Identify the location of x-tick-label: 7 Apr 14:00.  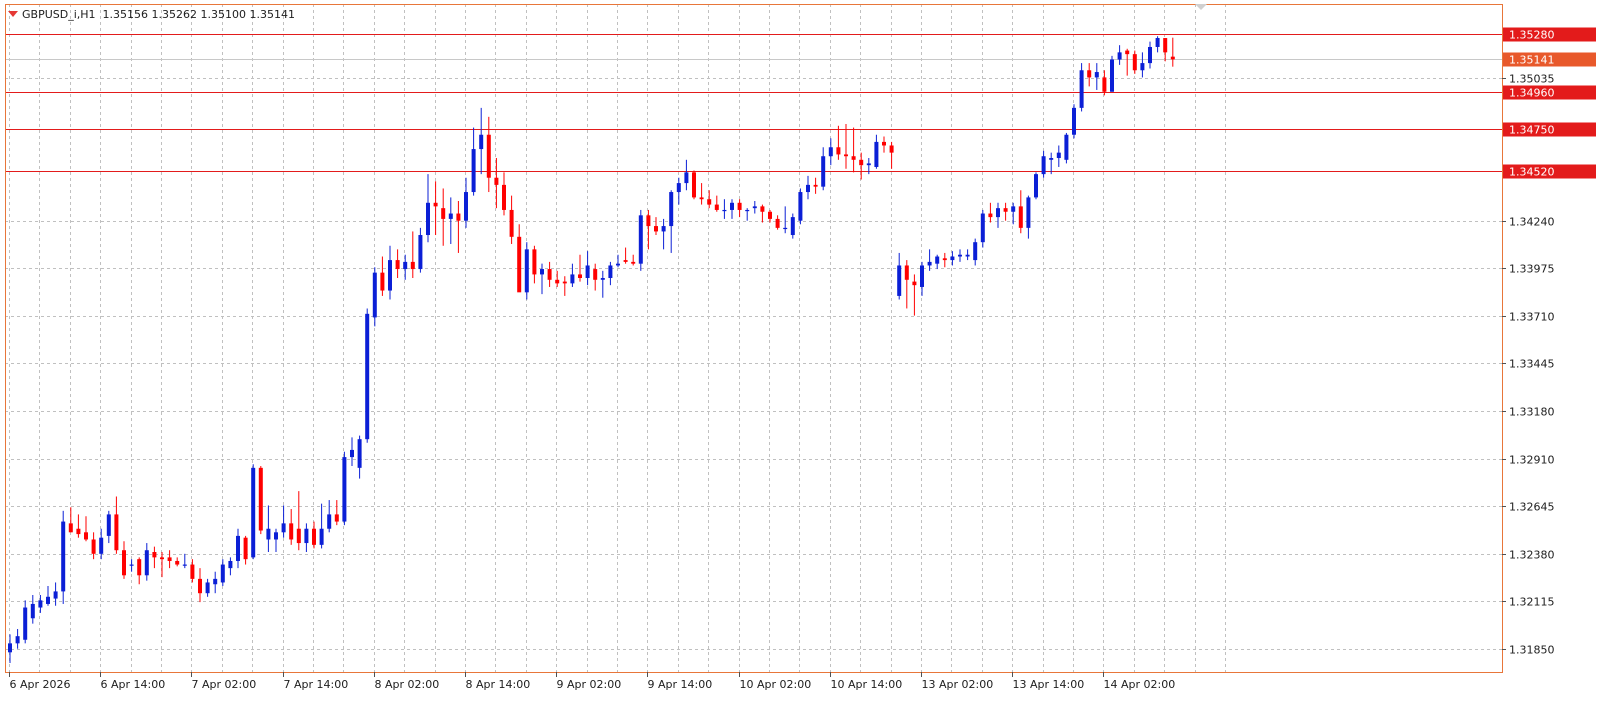
(316, 684).